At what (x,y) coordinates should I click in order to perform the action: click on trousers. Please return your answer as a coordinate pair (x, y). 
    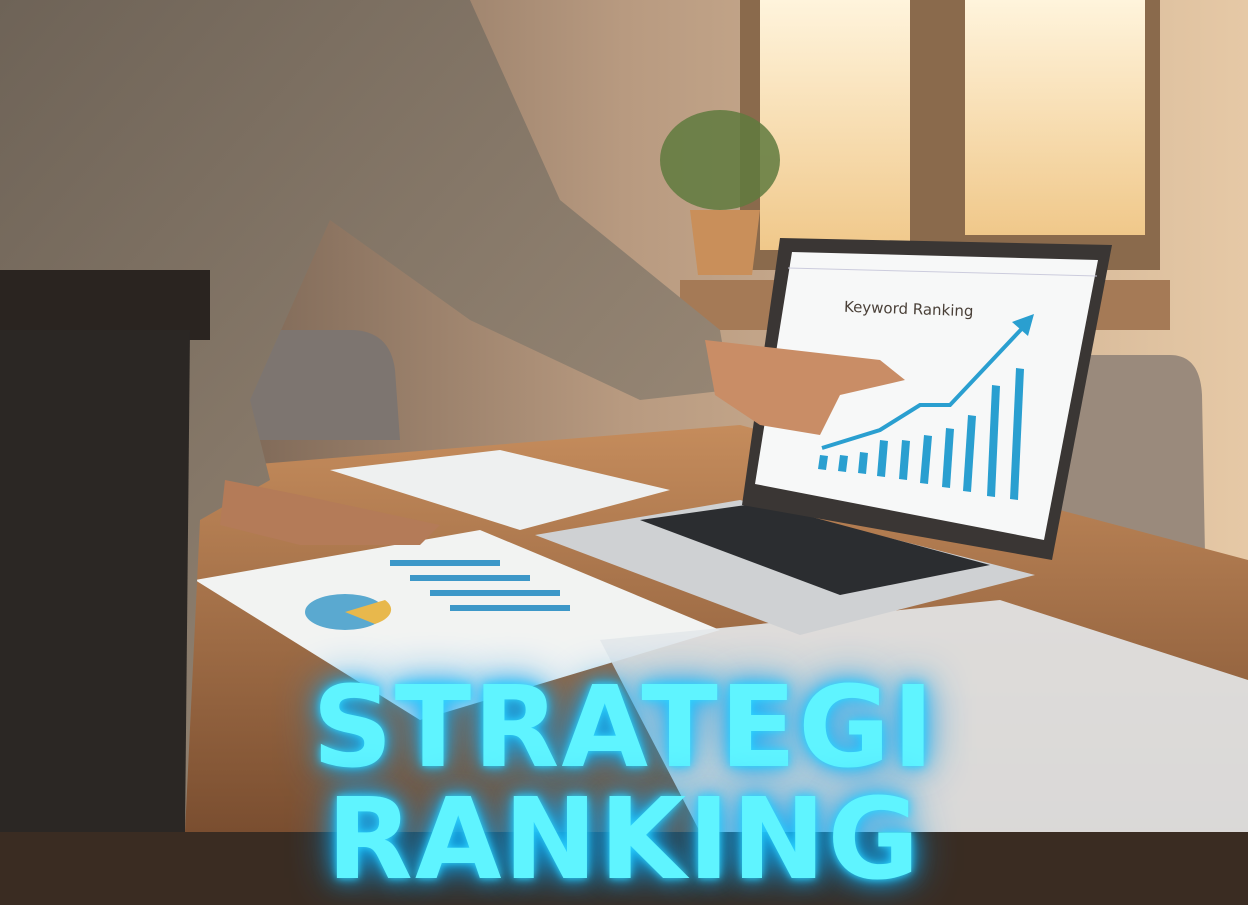
    Looking at the image, I should click on (95, 581).